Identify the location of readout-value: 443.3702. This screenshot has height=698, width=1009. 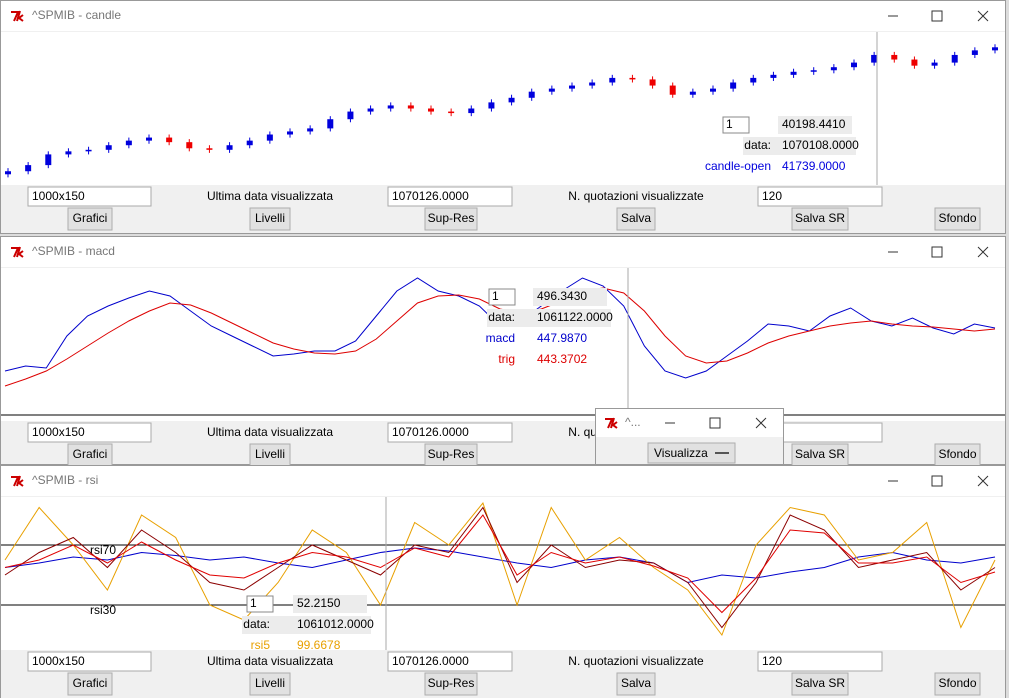
(562, 359).